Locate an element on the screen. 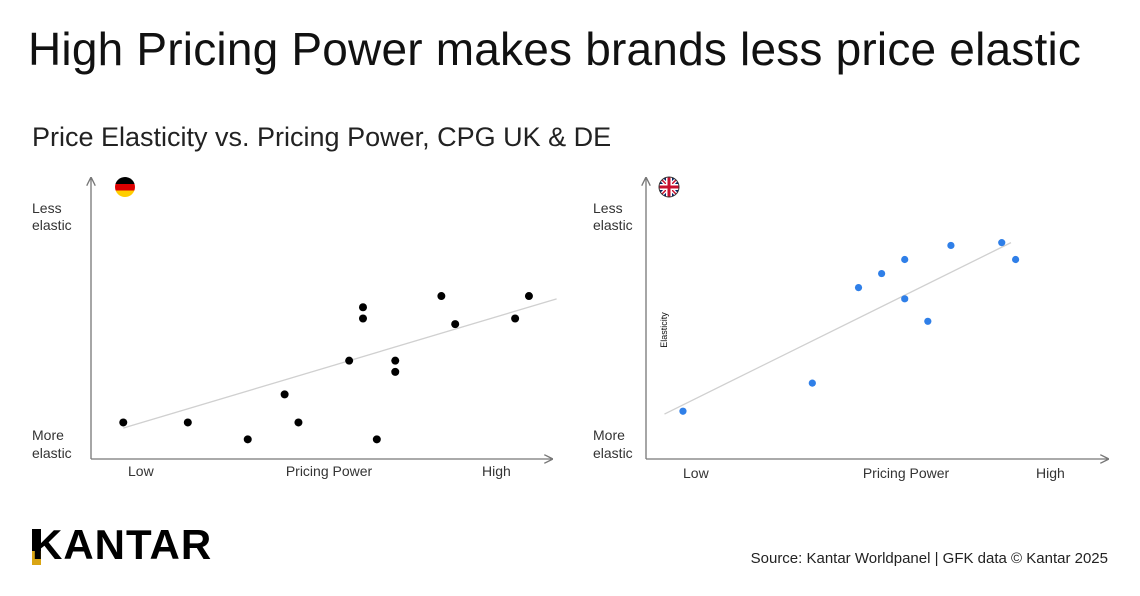 The image size is (1140, 596). kantar-logo: KANTAR is located at coordinates (132, 545).